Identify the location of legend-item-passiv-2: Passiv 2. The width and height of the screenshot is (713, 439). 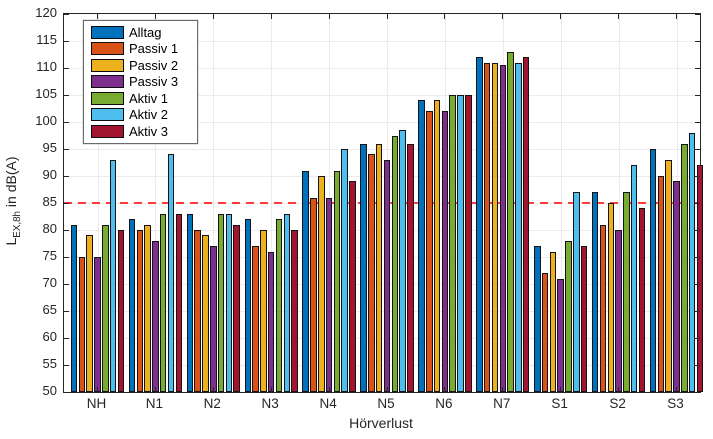
(140, 65).